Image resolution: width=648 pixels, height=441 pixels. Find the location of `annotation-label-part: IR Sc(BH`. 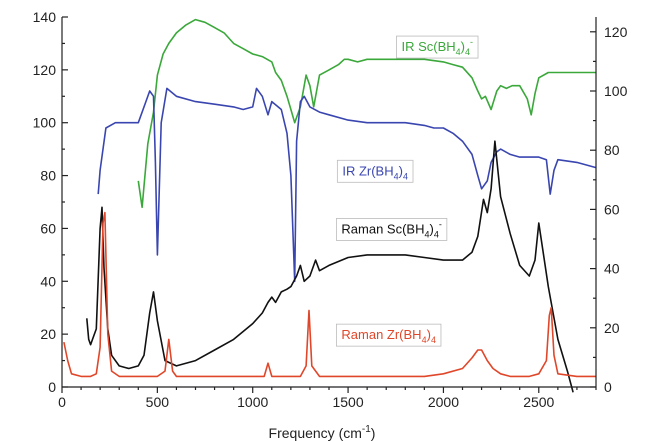

annotation-label-part: IR Sc(BH is located at coordinates (428, 46).